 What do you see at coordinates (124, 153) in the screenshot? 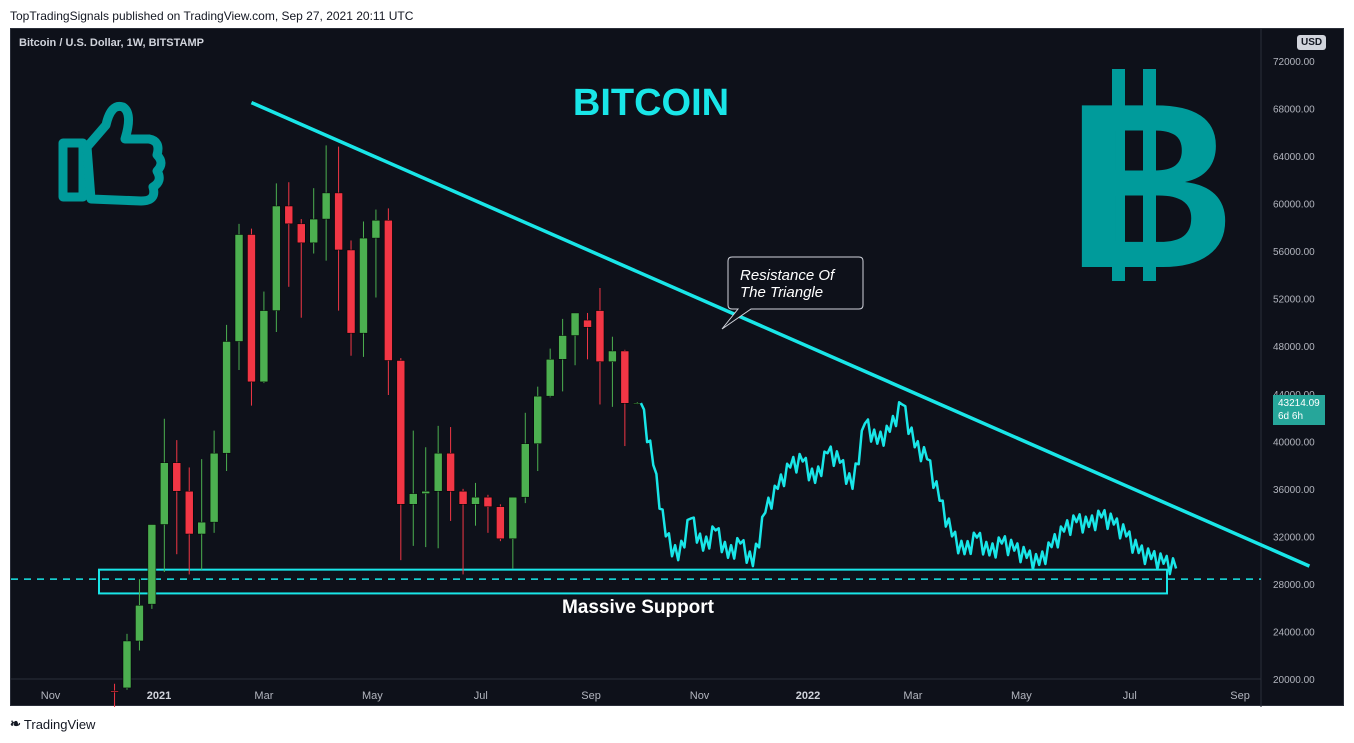
I see `thumbs-up-hand-icon` at bounding box center [124, 153].